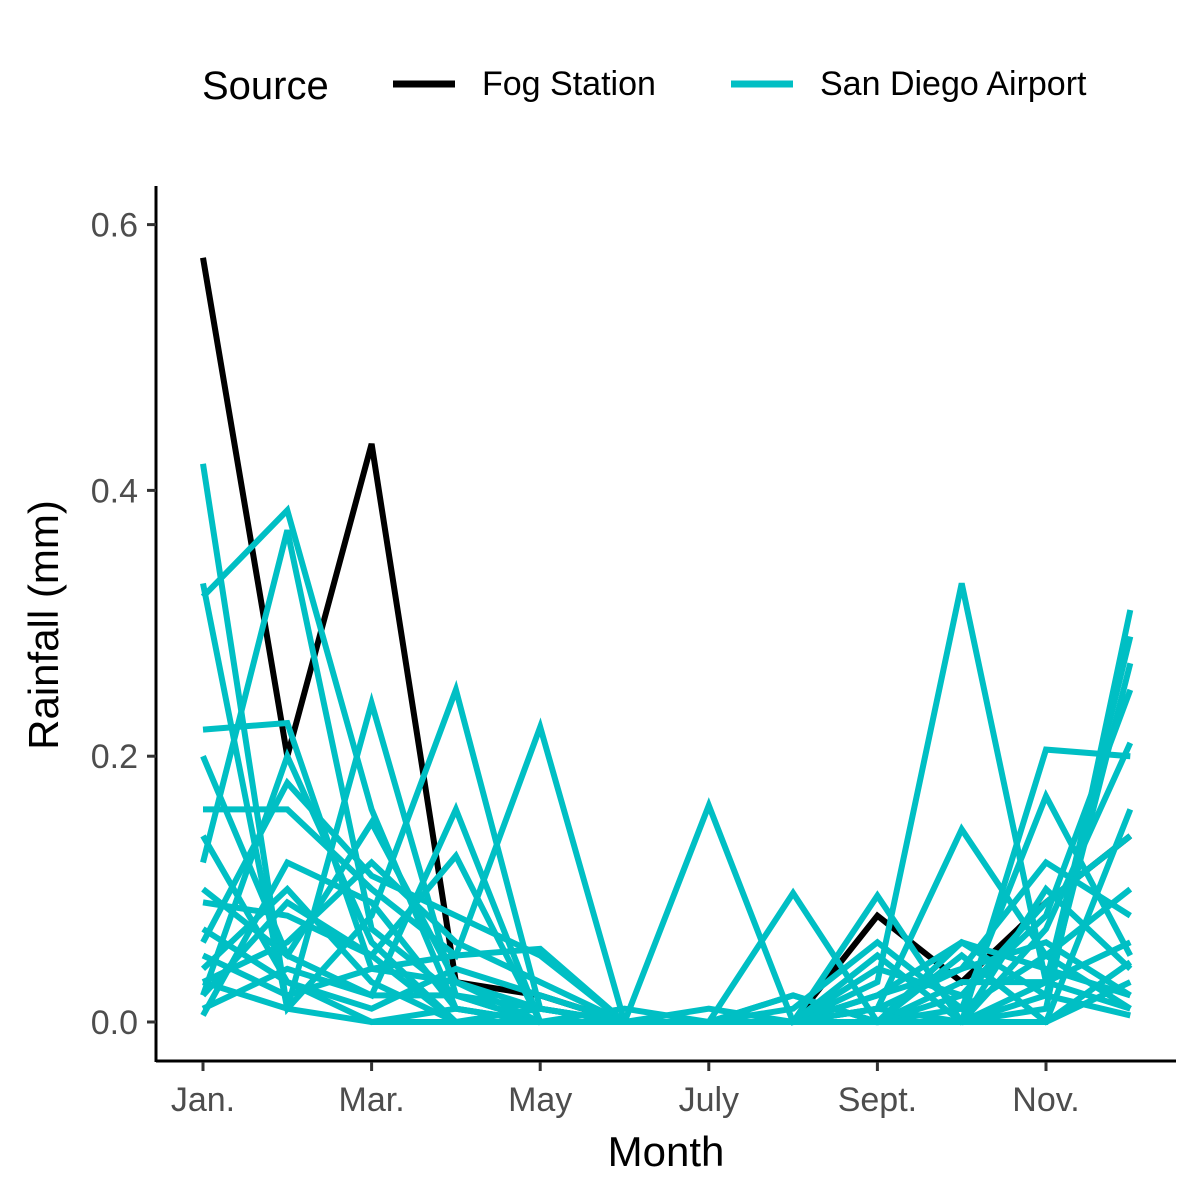  Describe the element at coordinates (114, 757) in the screenshot. I see `y-tick-label: 0.2` at that location.